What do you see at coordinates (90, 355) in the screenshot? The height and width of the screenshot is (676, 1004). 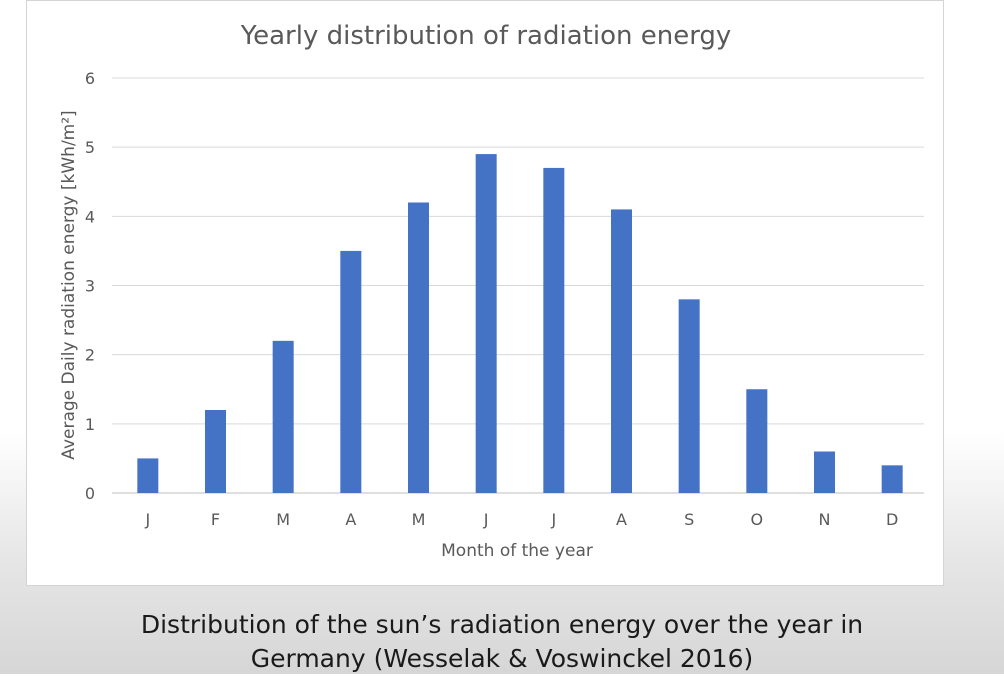 I see `y-tick-label: 2` at bounding box center [90, 355].